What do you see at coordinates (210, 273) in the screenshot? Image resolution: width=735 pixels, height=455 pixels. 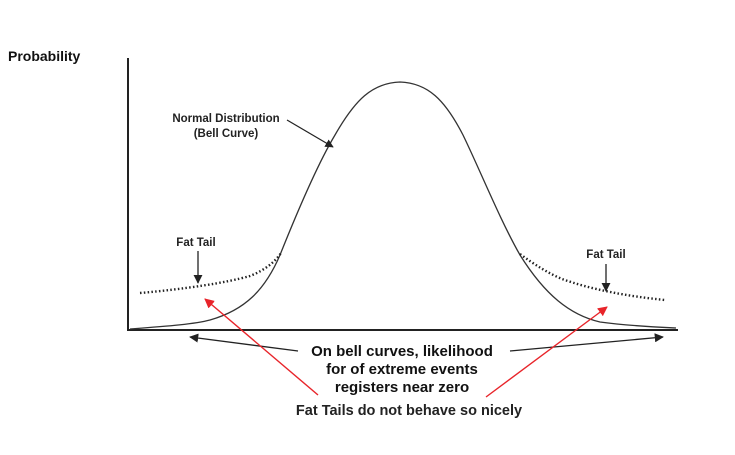 I see `fat-tail-left-curve` at bounding box center [210, 273].